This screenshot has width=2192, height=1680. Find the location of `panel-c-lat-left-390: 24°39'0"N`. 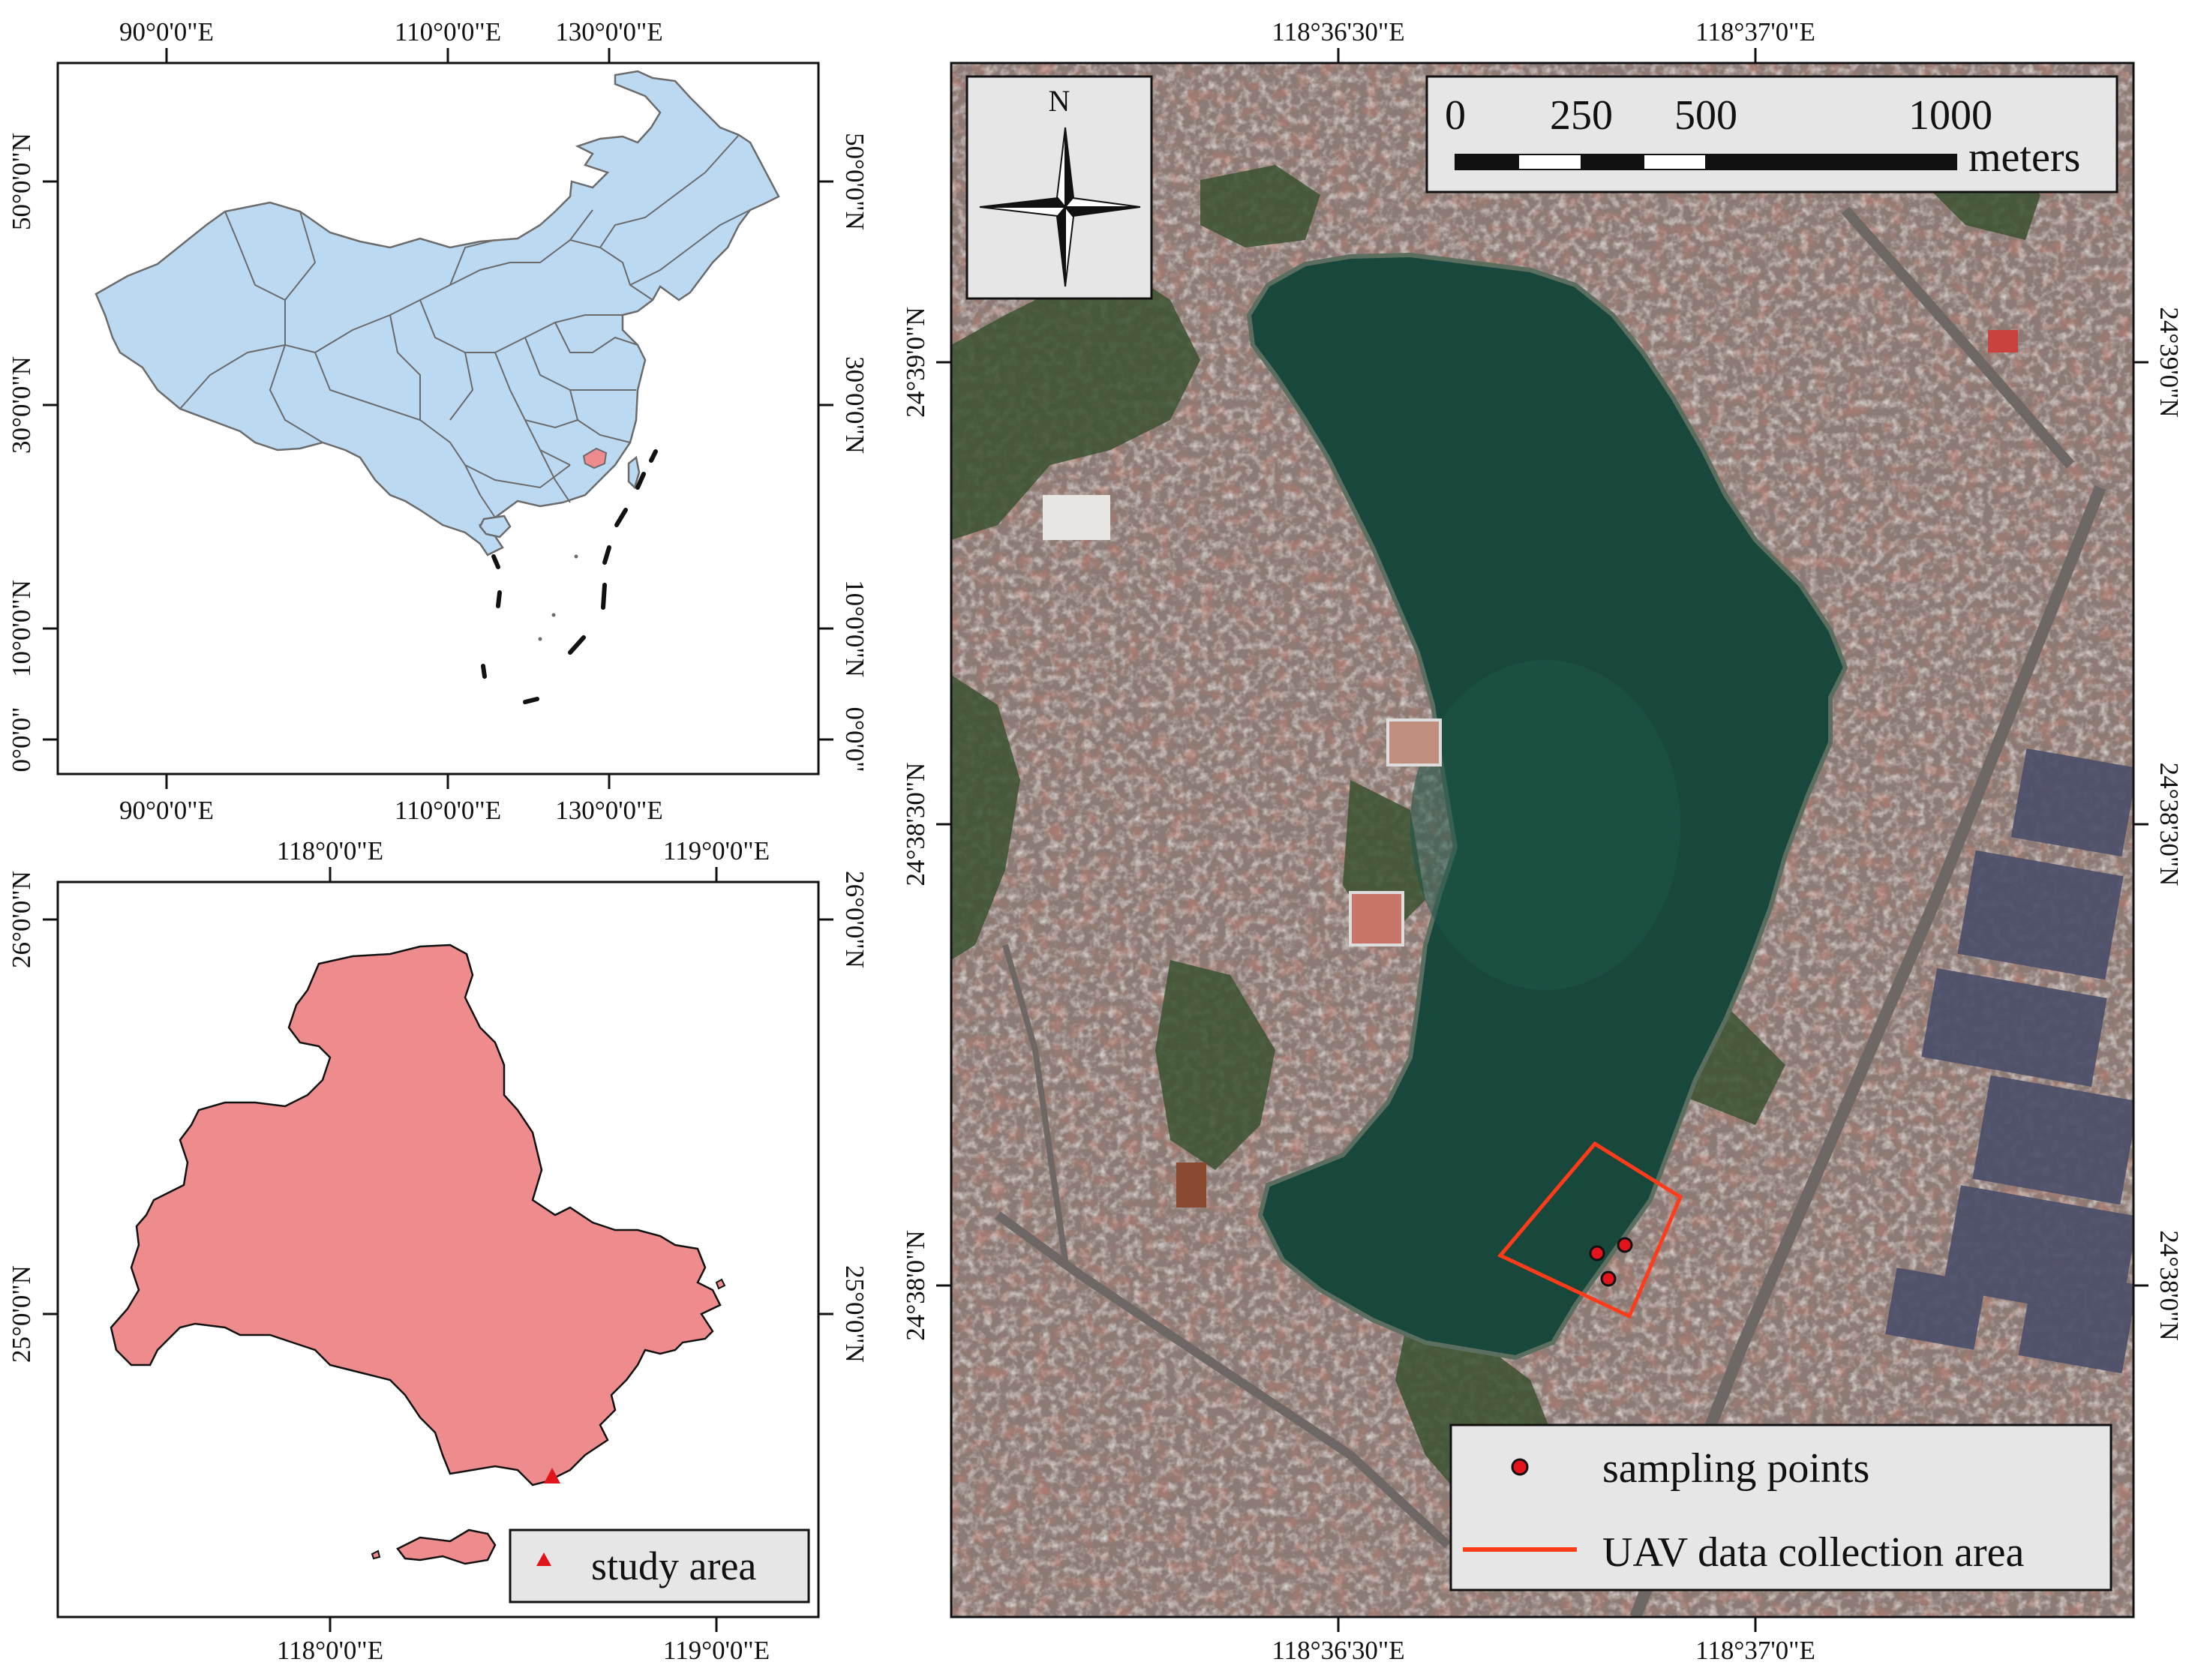

panel-c-lat-left-390: 24°39'0"N is located at coordinates (915, 362).